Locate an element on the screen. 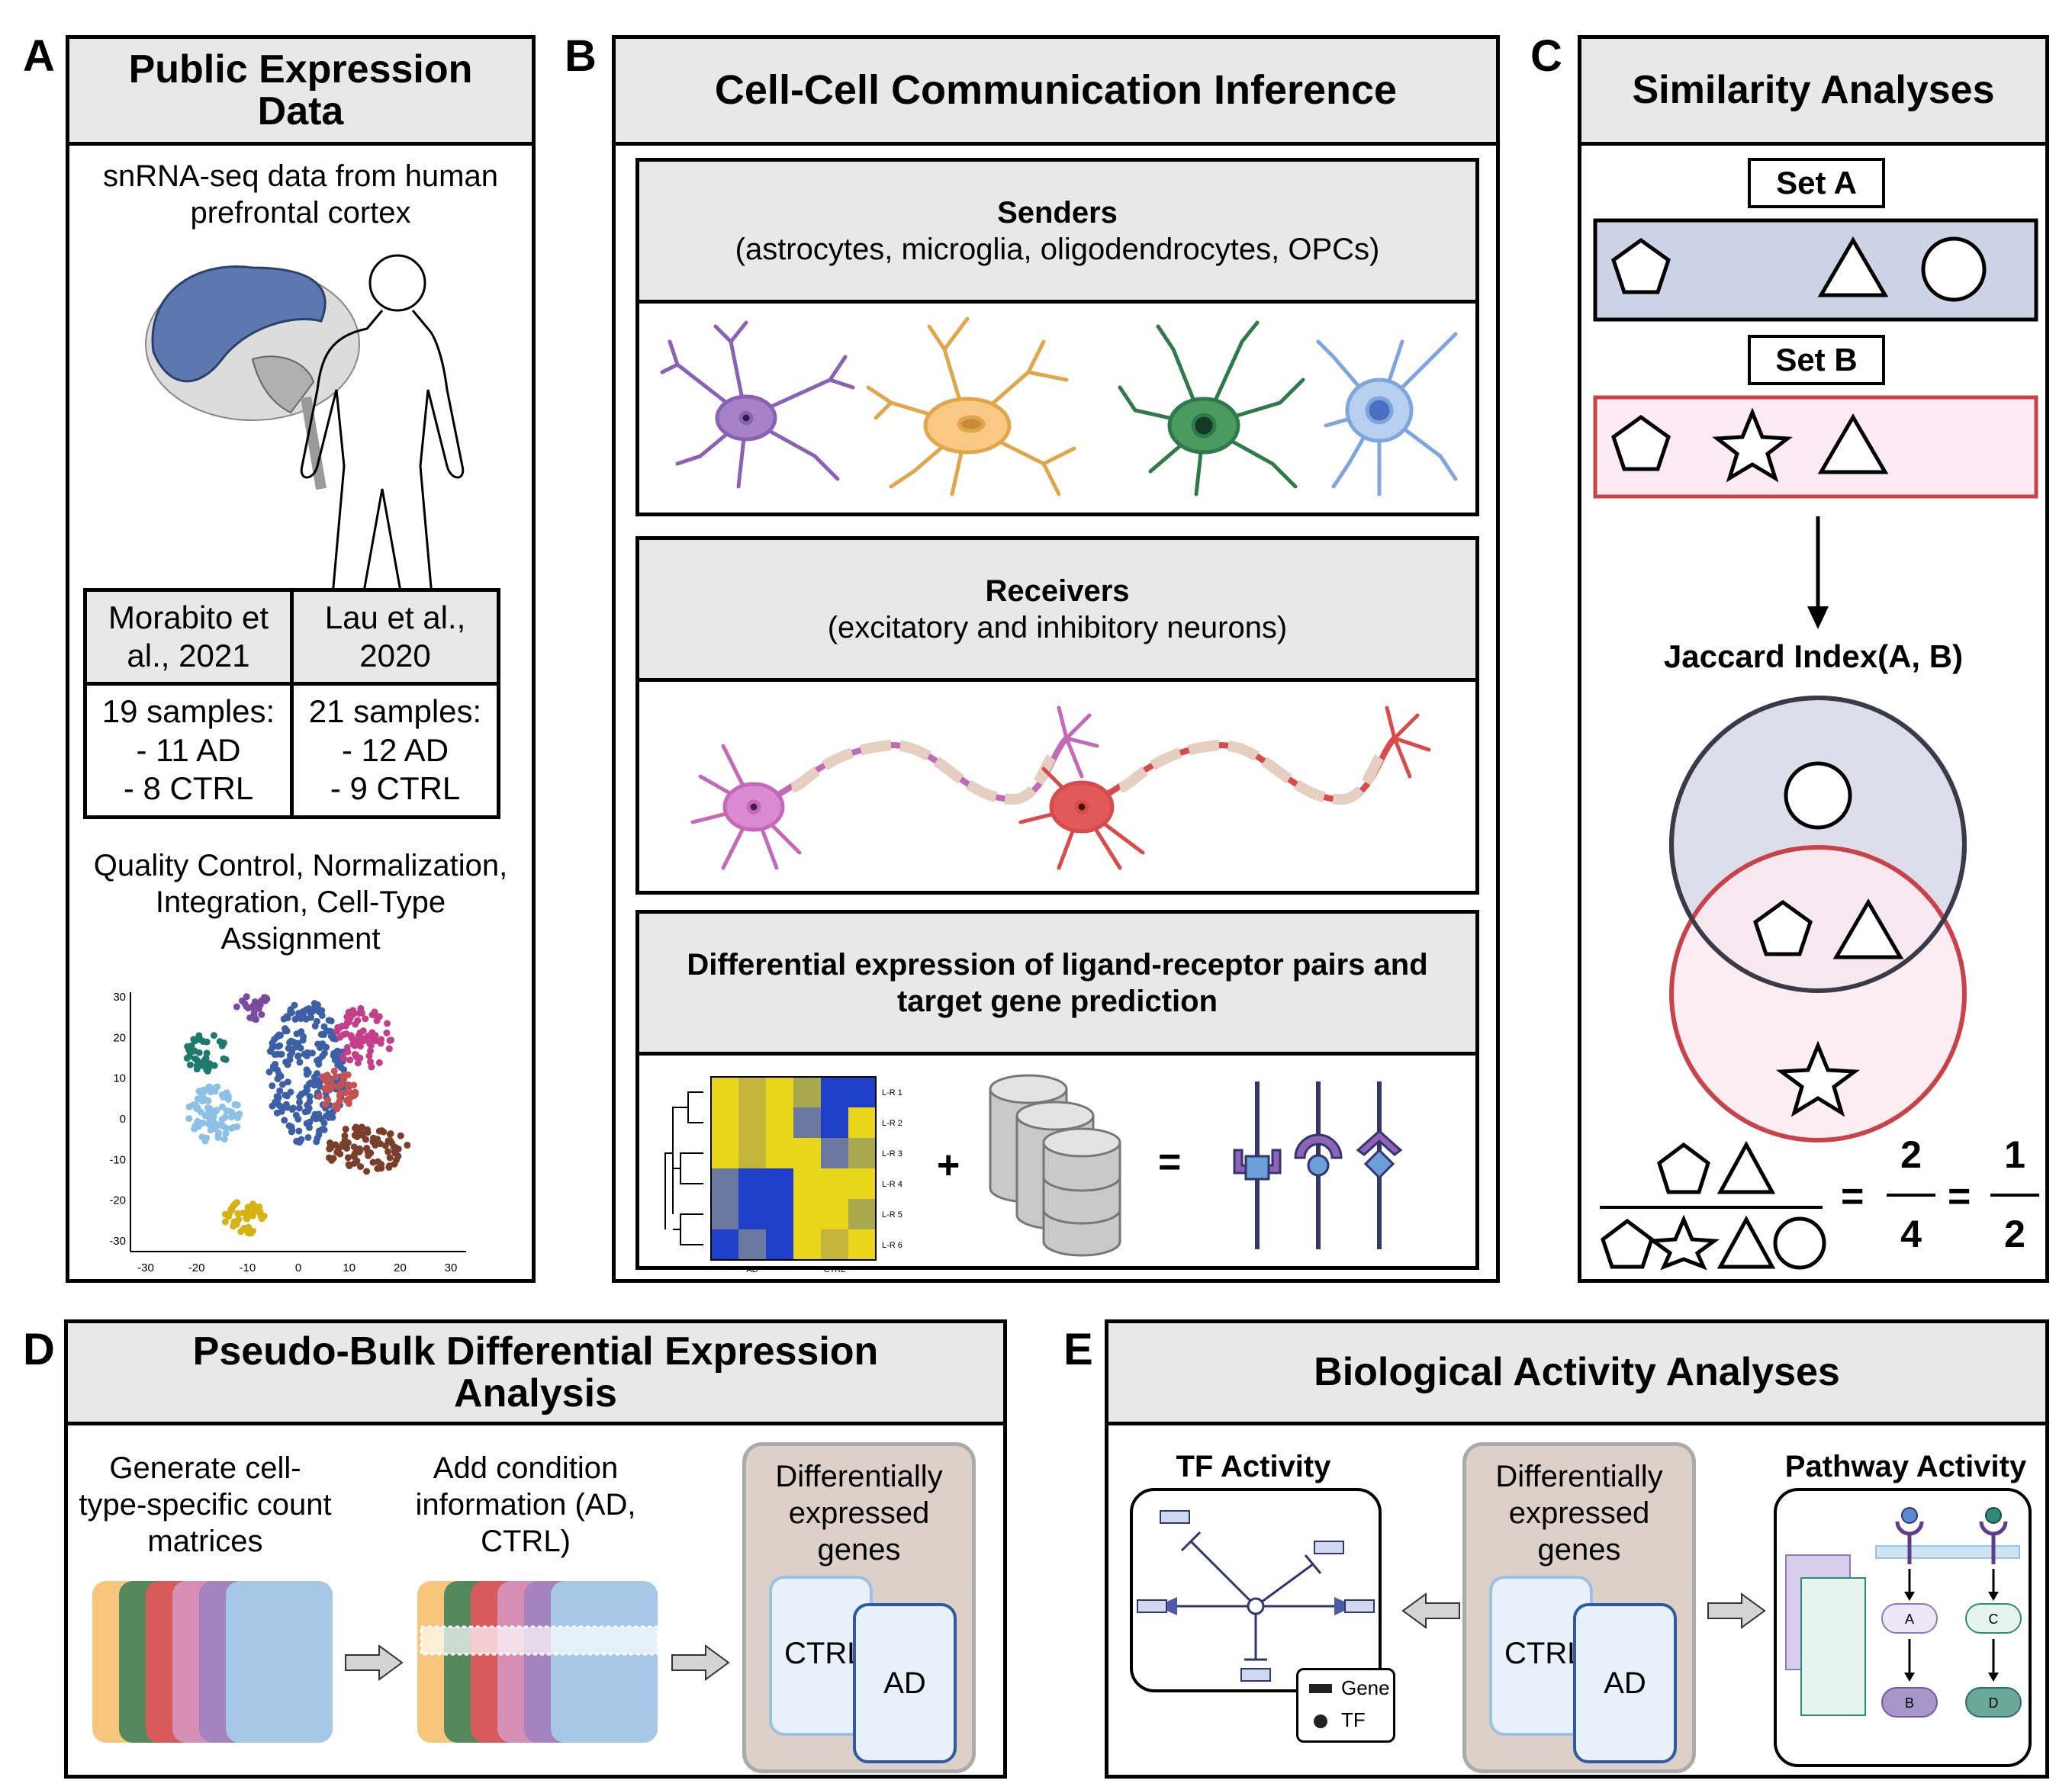  tf-network-diagram is located at coordinates (1256, 1590).